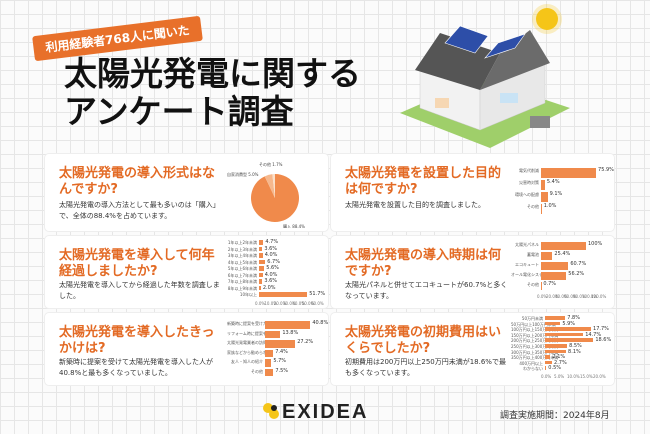  I want to click on bar-category-label: 7年以上8年未満, so click(242, 281).